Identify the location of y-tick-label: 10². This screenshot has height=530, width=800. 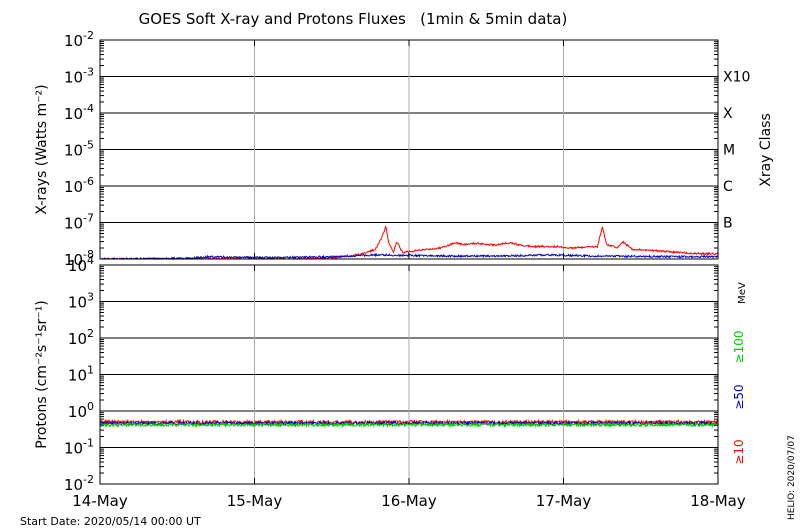
(81, 337).